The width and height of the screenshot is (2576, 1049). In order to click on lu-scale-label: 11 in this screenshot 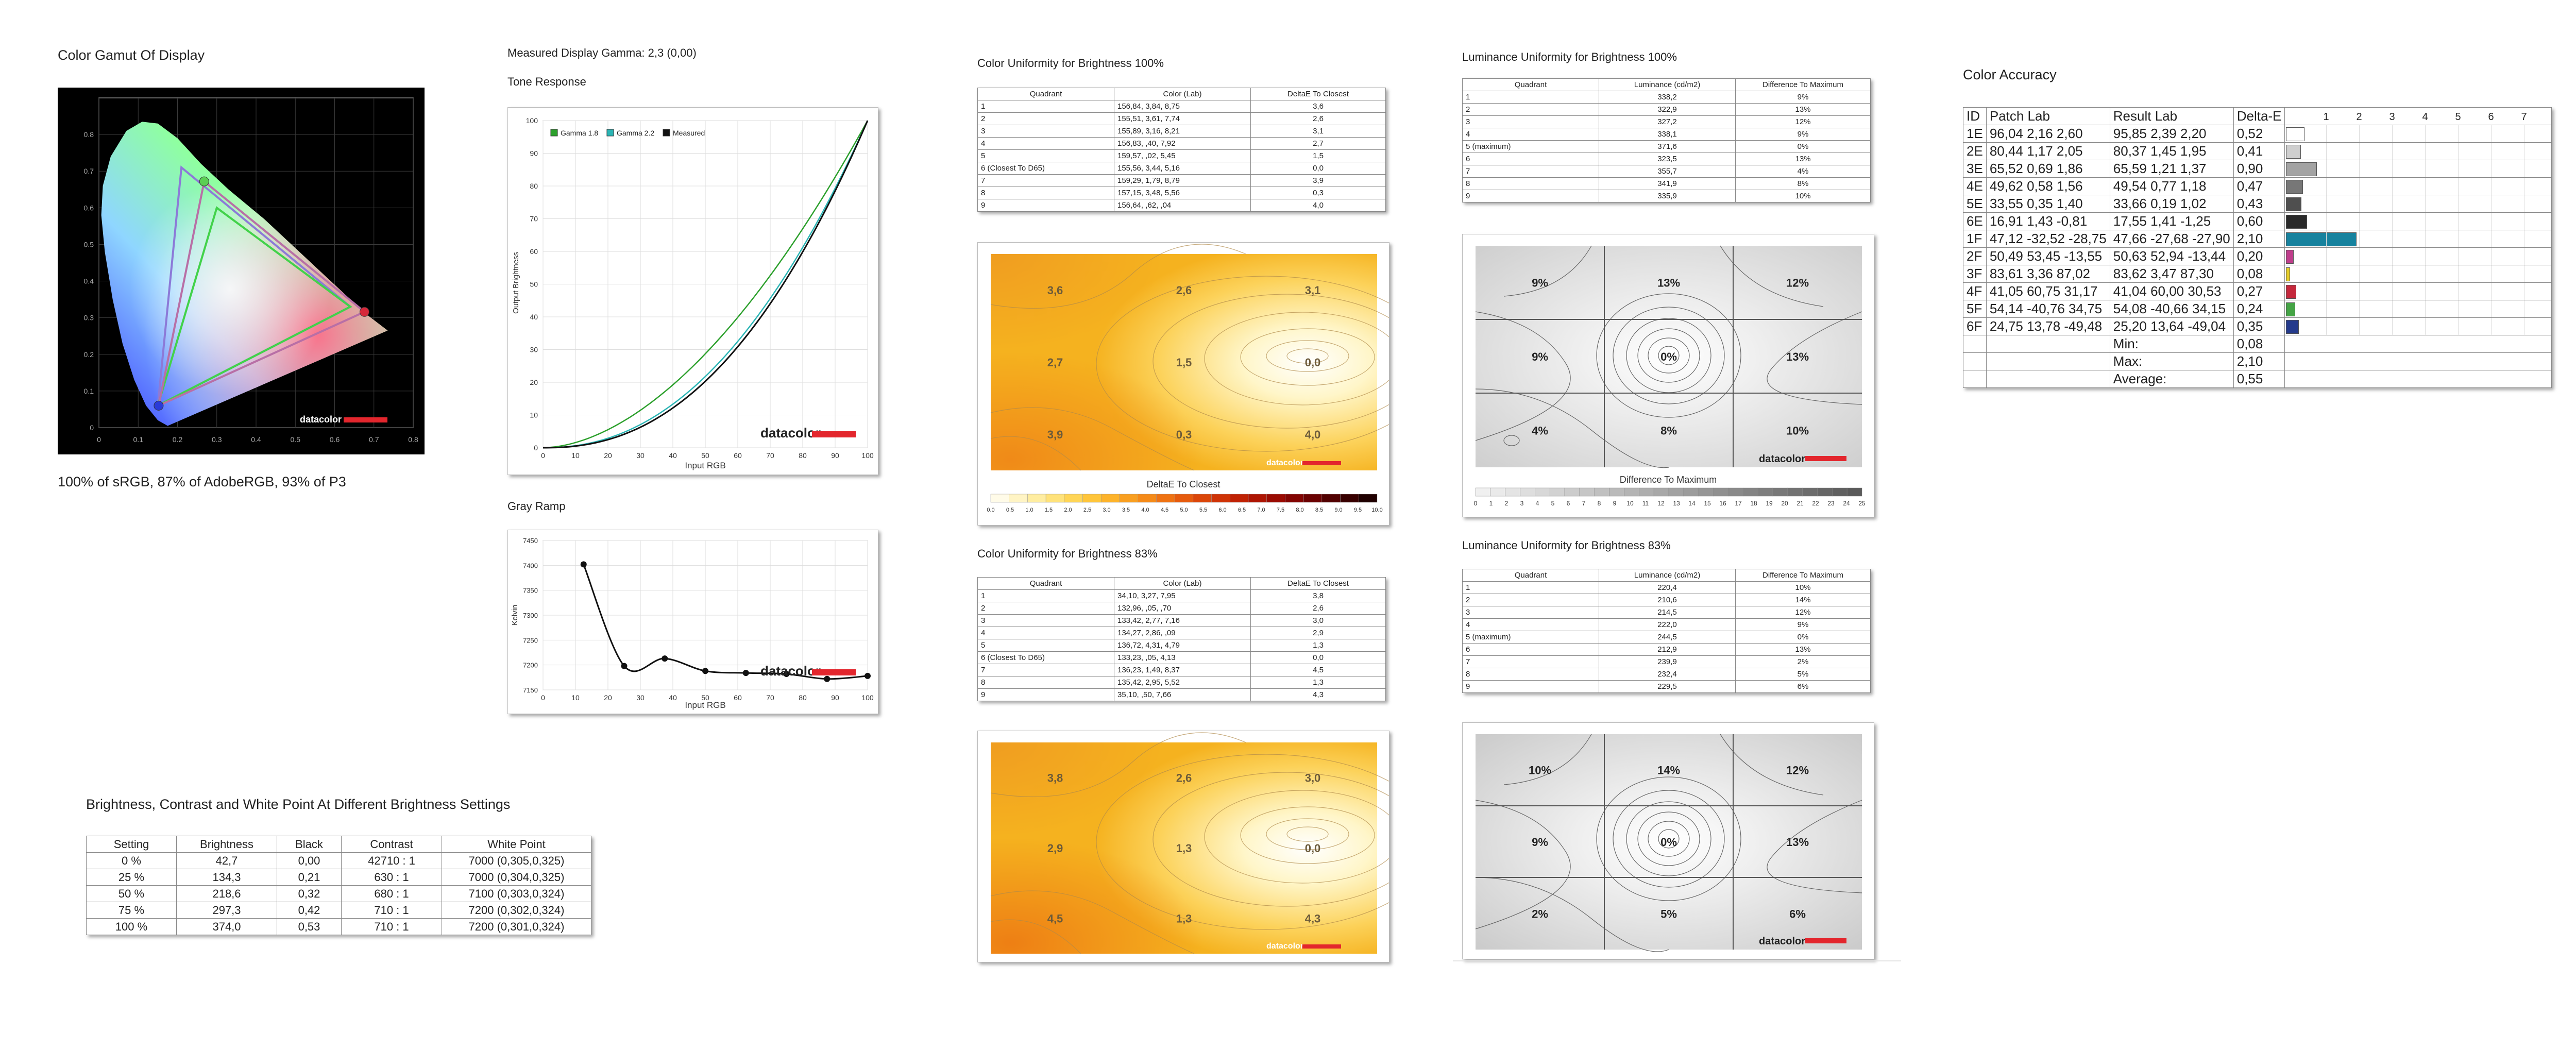, I will do `click(1645, 503)`.